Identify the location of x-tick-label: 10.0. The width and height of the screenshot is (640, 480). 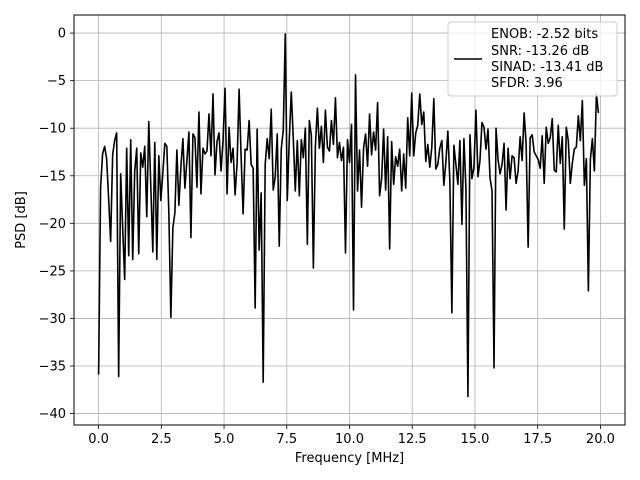
(349, 439).